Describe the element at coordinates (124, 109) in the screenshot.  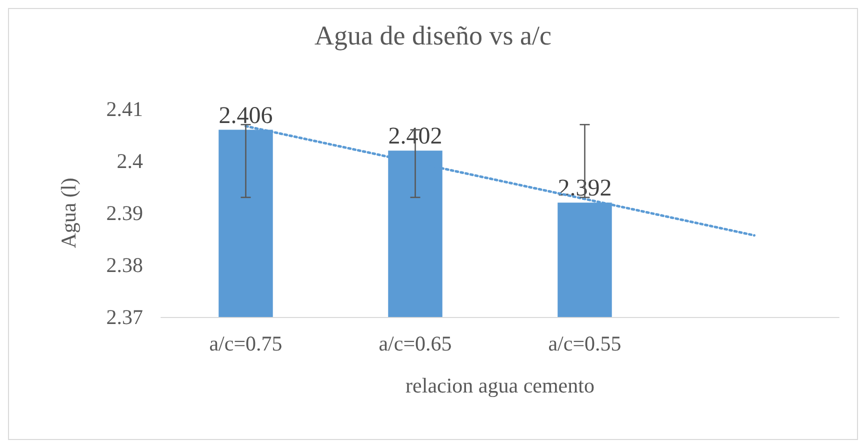
I see `y-tick-label: 2.41` at that location.